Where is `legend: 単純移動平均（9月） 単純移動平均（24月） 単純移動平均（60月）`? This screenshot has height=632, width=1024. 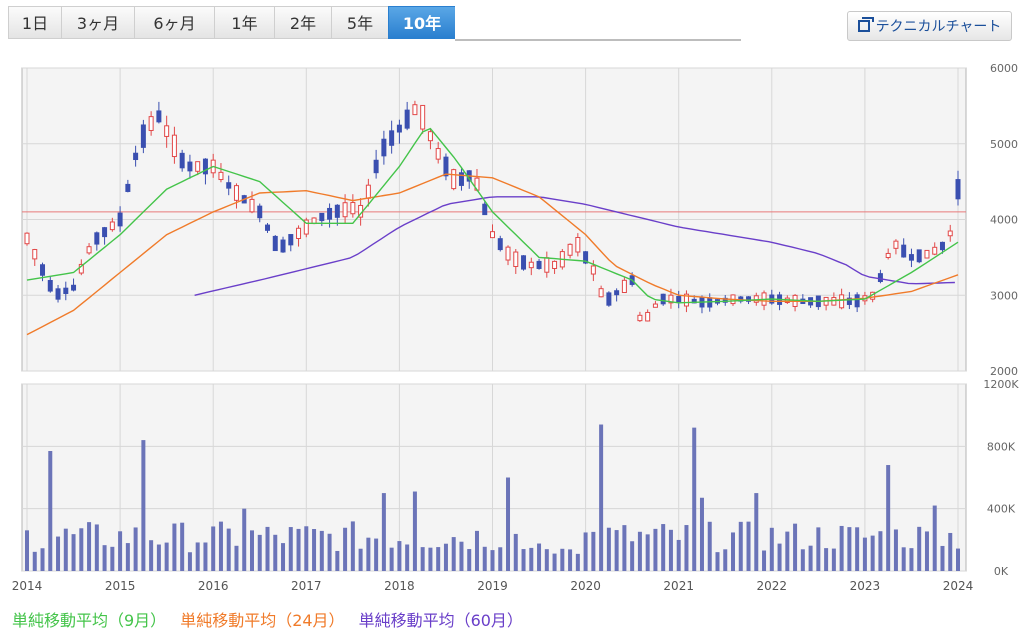 legend: 単純移動平均（9月） 単純移動平均（24月） 単純移動平均（60月） is located at coordinates (267, 619).